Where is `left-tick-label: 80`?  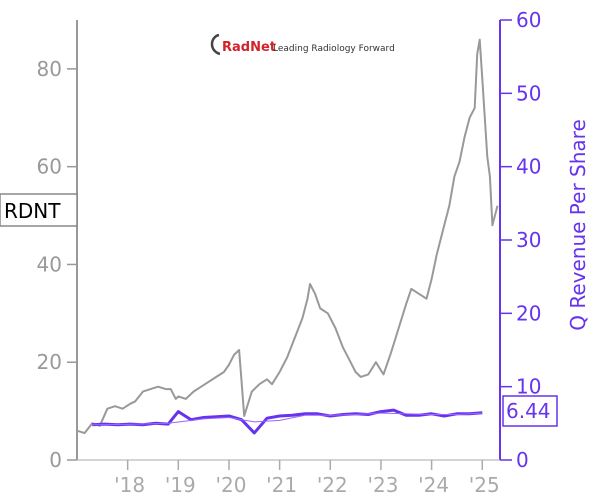
left-tick-label: 80 is located at coordinates (49, 69).